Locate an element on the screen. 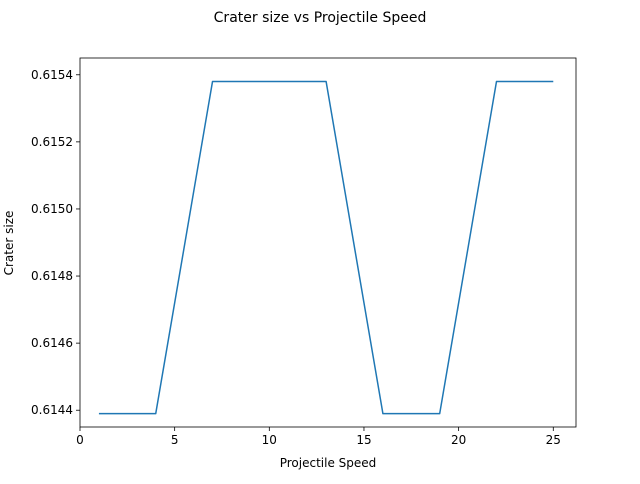 The height and width of the screenshot is (484, 640). x-tick-label: 25 is located at coordinates (553, 440).